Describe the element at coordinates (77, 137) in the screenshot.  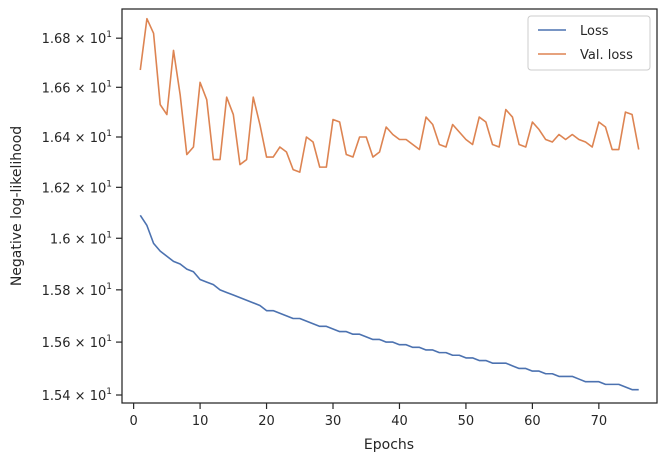
I see `y-tick-label: 1.64 × 10¹` at that location.